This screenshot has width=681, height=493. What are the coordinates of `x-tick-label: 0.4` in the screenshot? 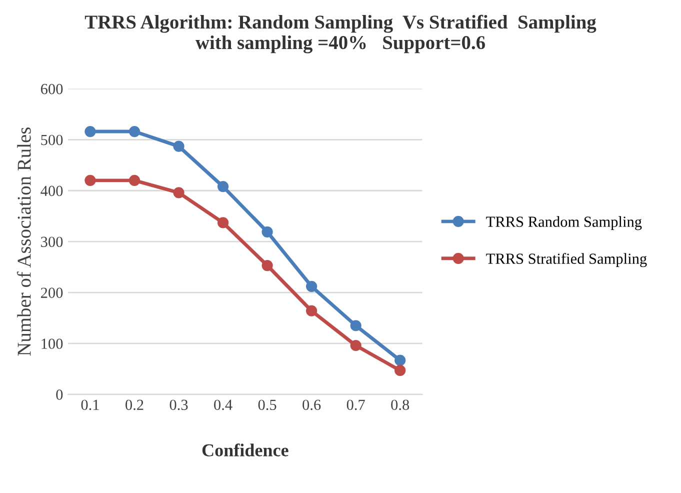 It's located at (223, 405).